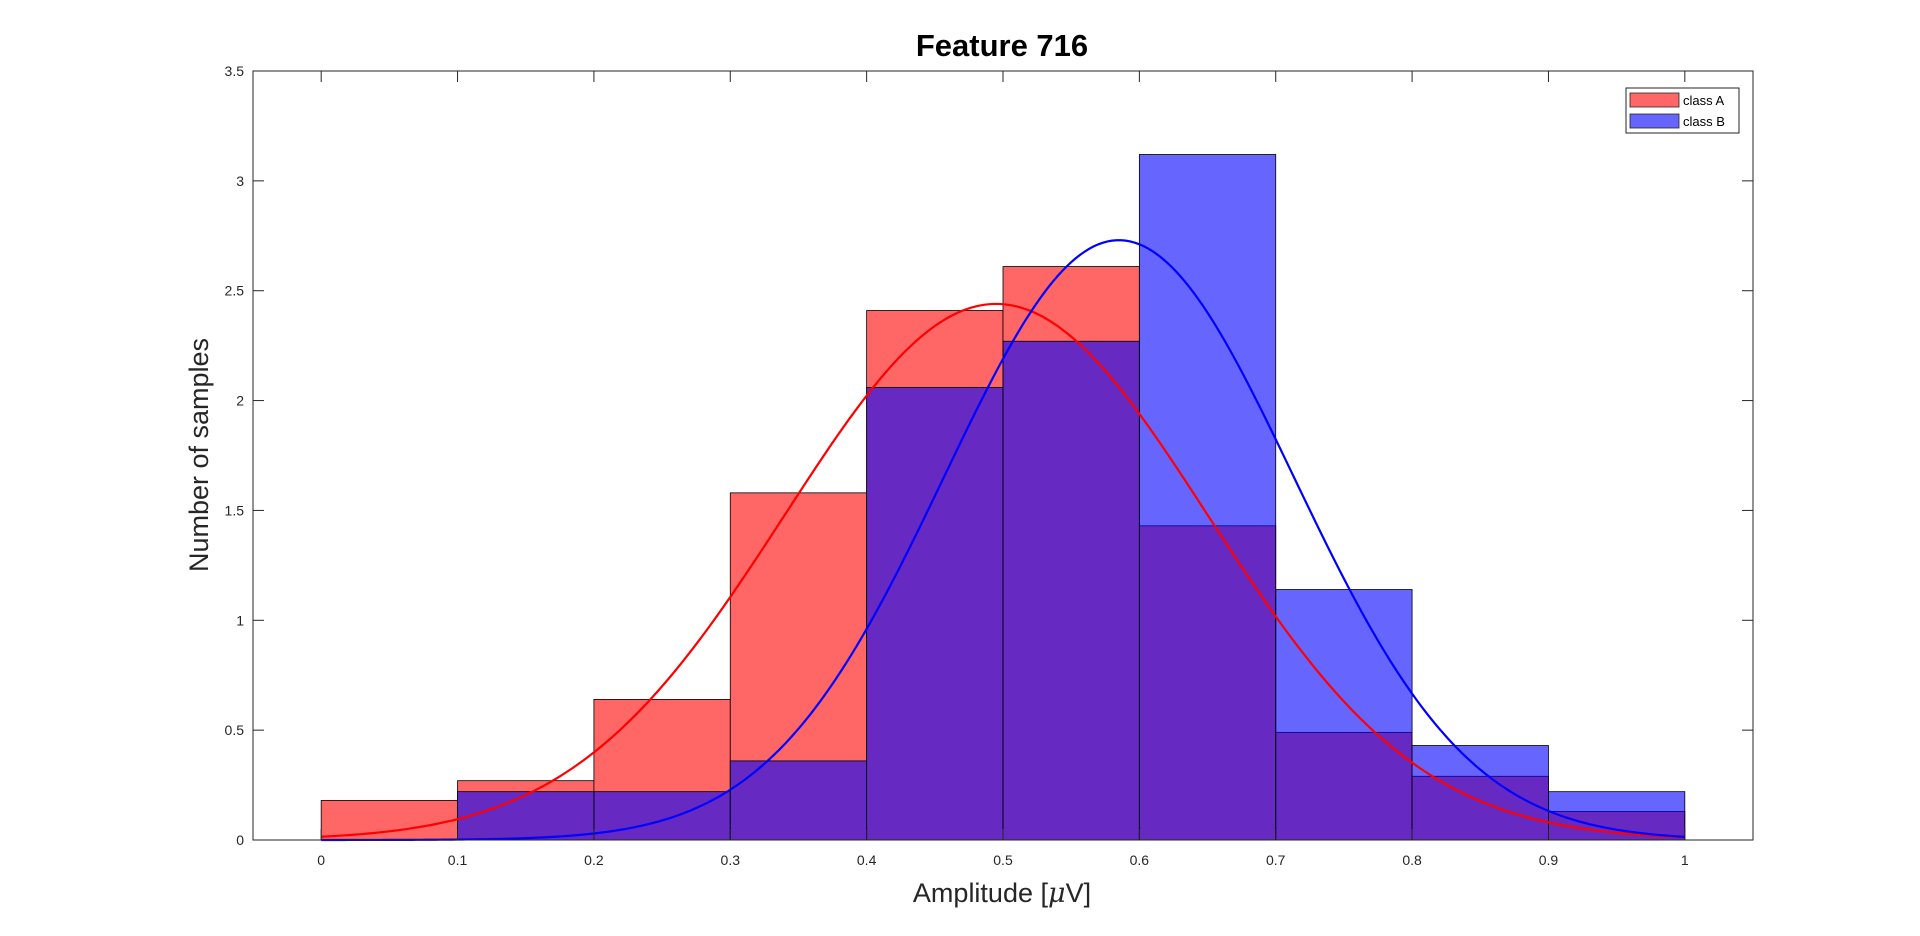 The image size is (1920, 936). I want to click on y-tick-label-3: 1.5, so click(235, 510).